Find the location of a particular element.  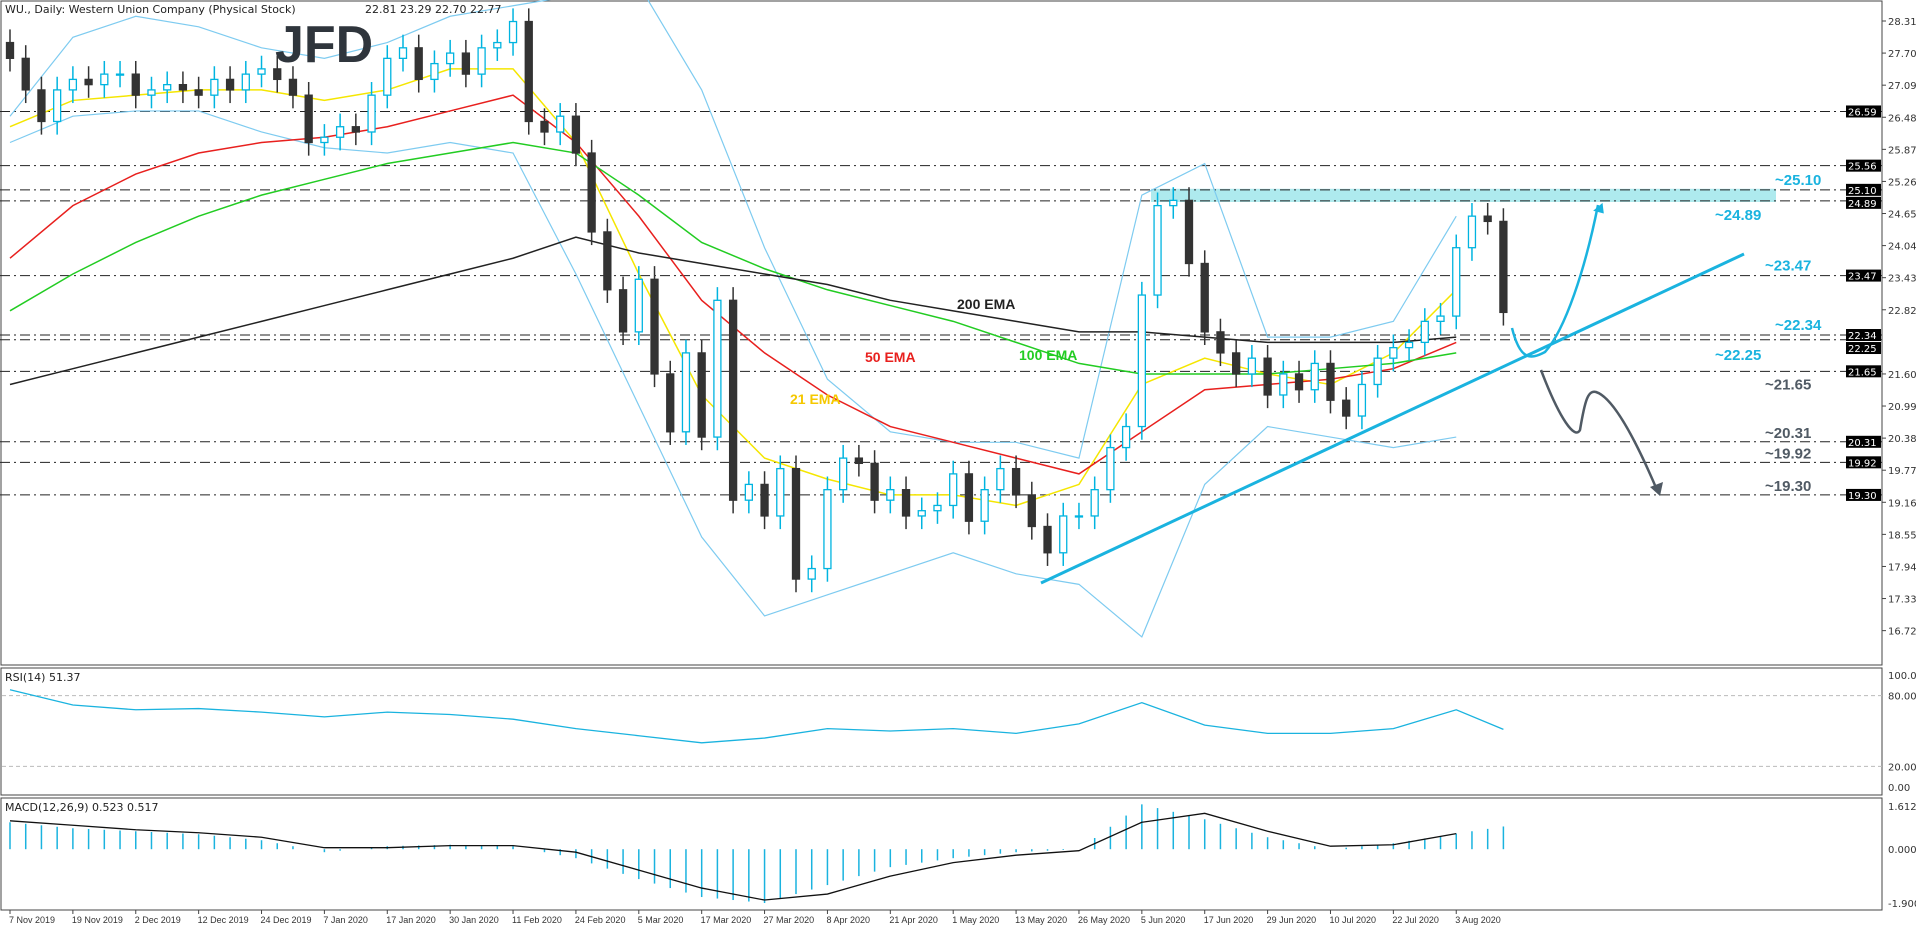

price-tick-label: 21.60 is located at coordinates (1902, 375).